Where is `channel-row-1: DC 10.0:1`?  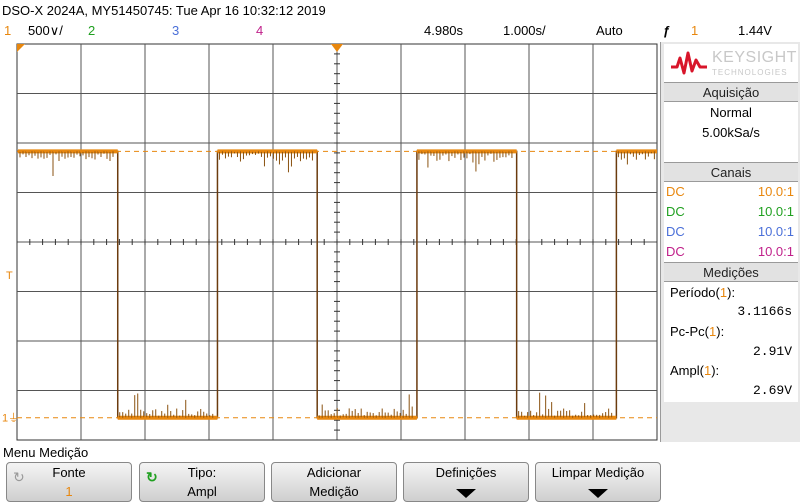 channel-row-1: DC 10.0:1 is located at coordinates (731, 192).